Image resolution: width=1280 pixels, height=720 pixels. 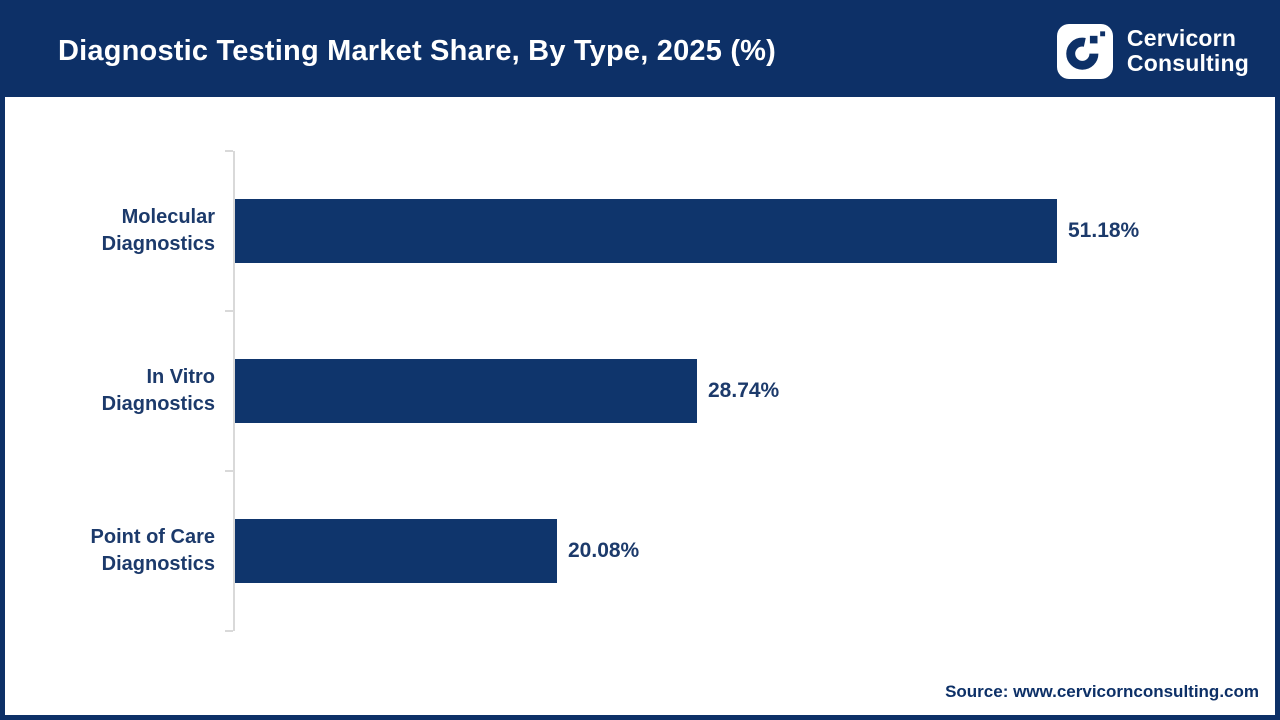 What do you see at coordinates (1102, 691) in the screenshot?
I see `source-attribution: Source: www.cervicornconsulting.com` at bounding box center [1102, 691].